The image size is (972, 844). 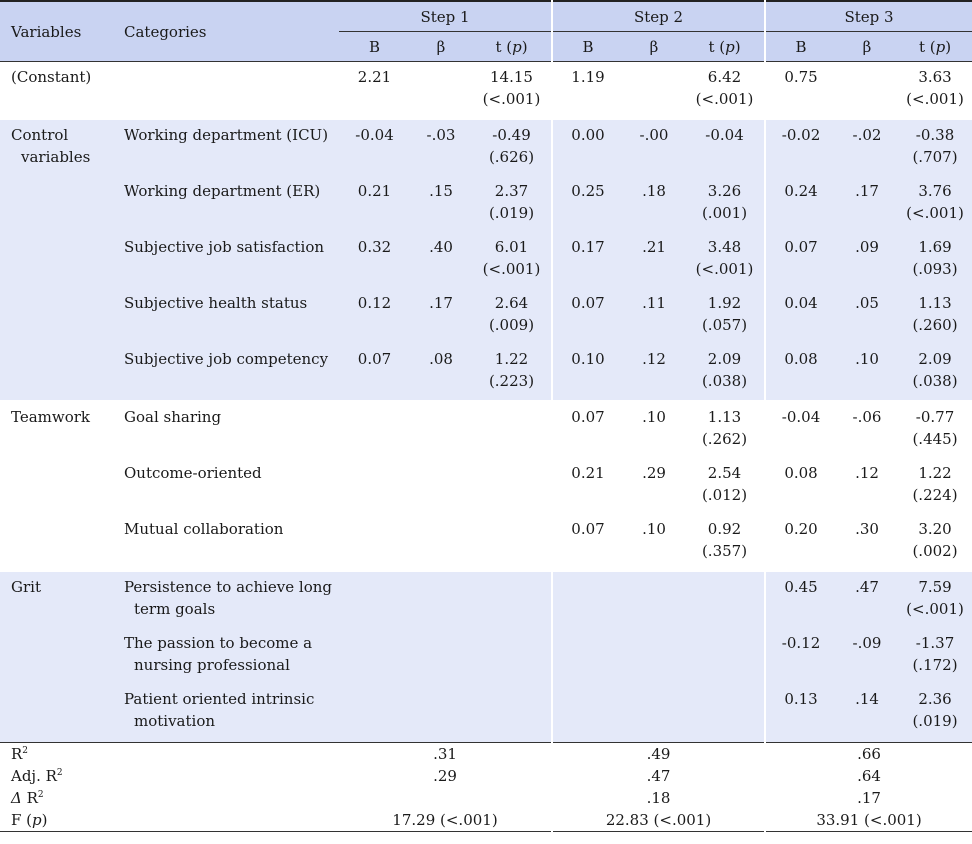 I want to click on category-cell: Working department (ER), so click(x=226, y=204).